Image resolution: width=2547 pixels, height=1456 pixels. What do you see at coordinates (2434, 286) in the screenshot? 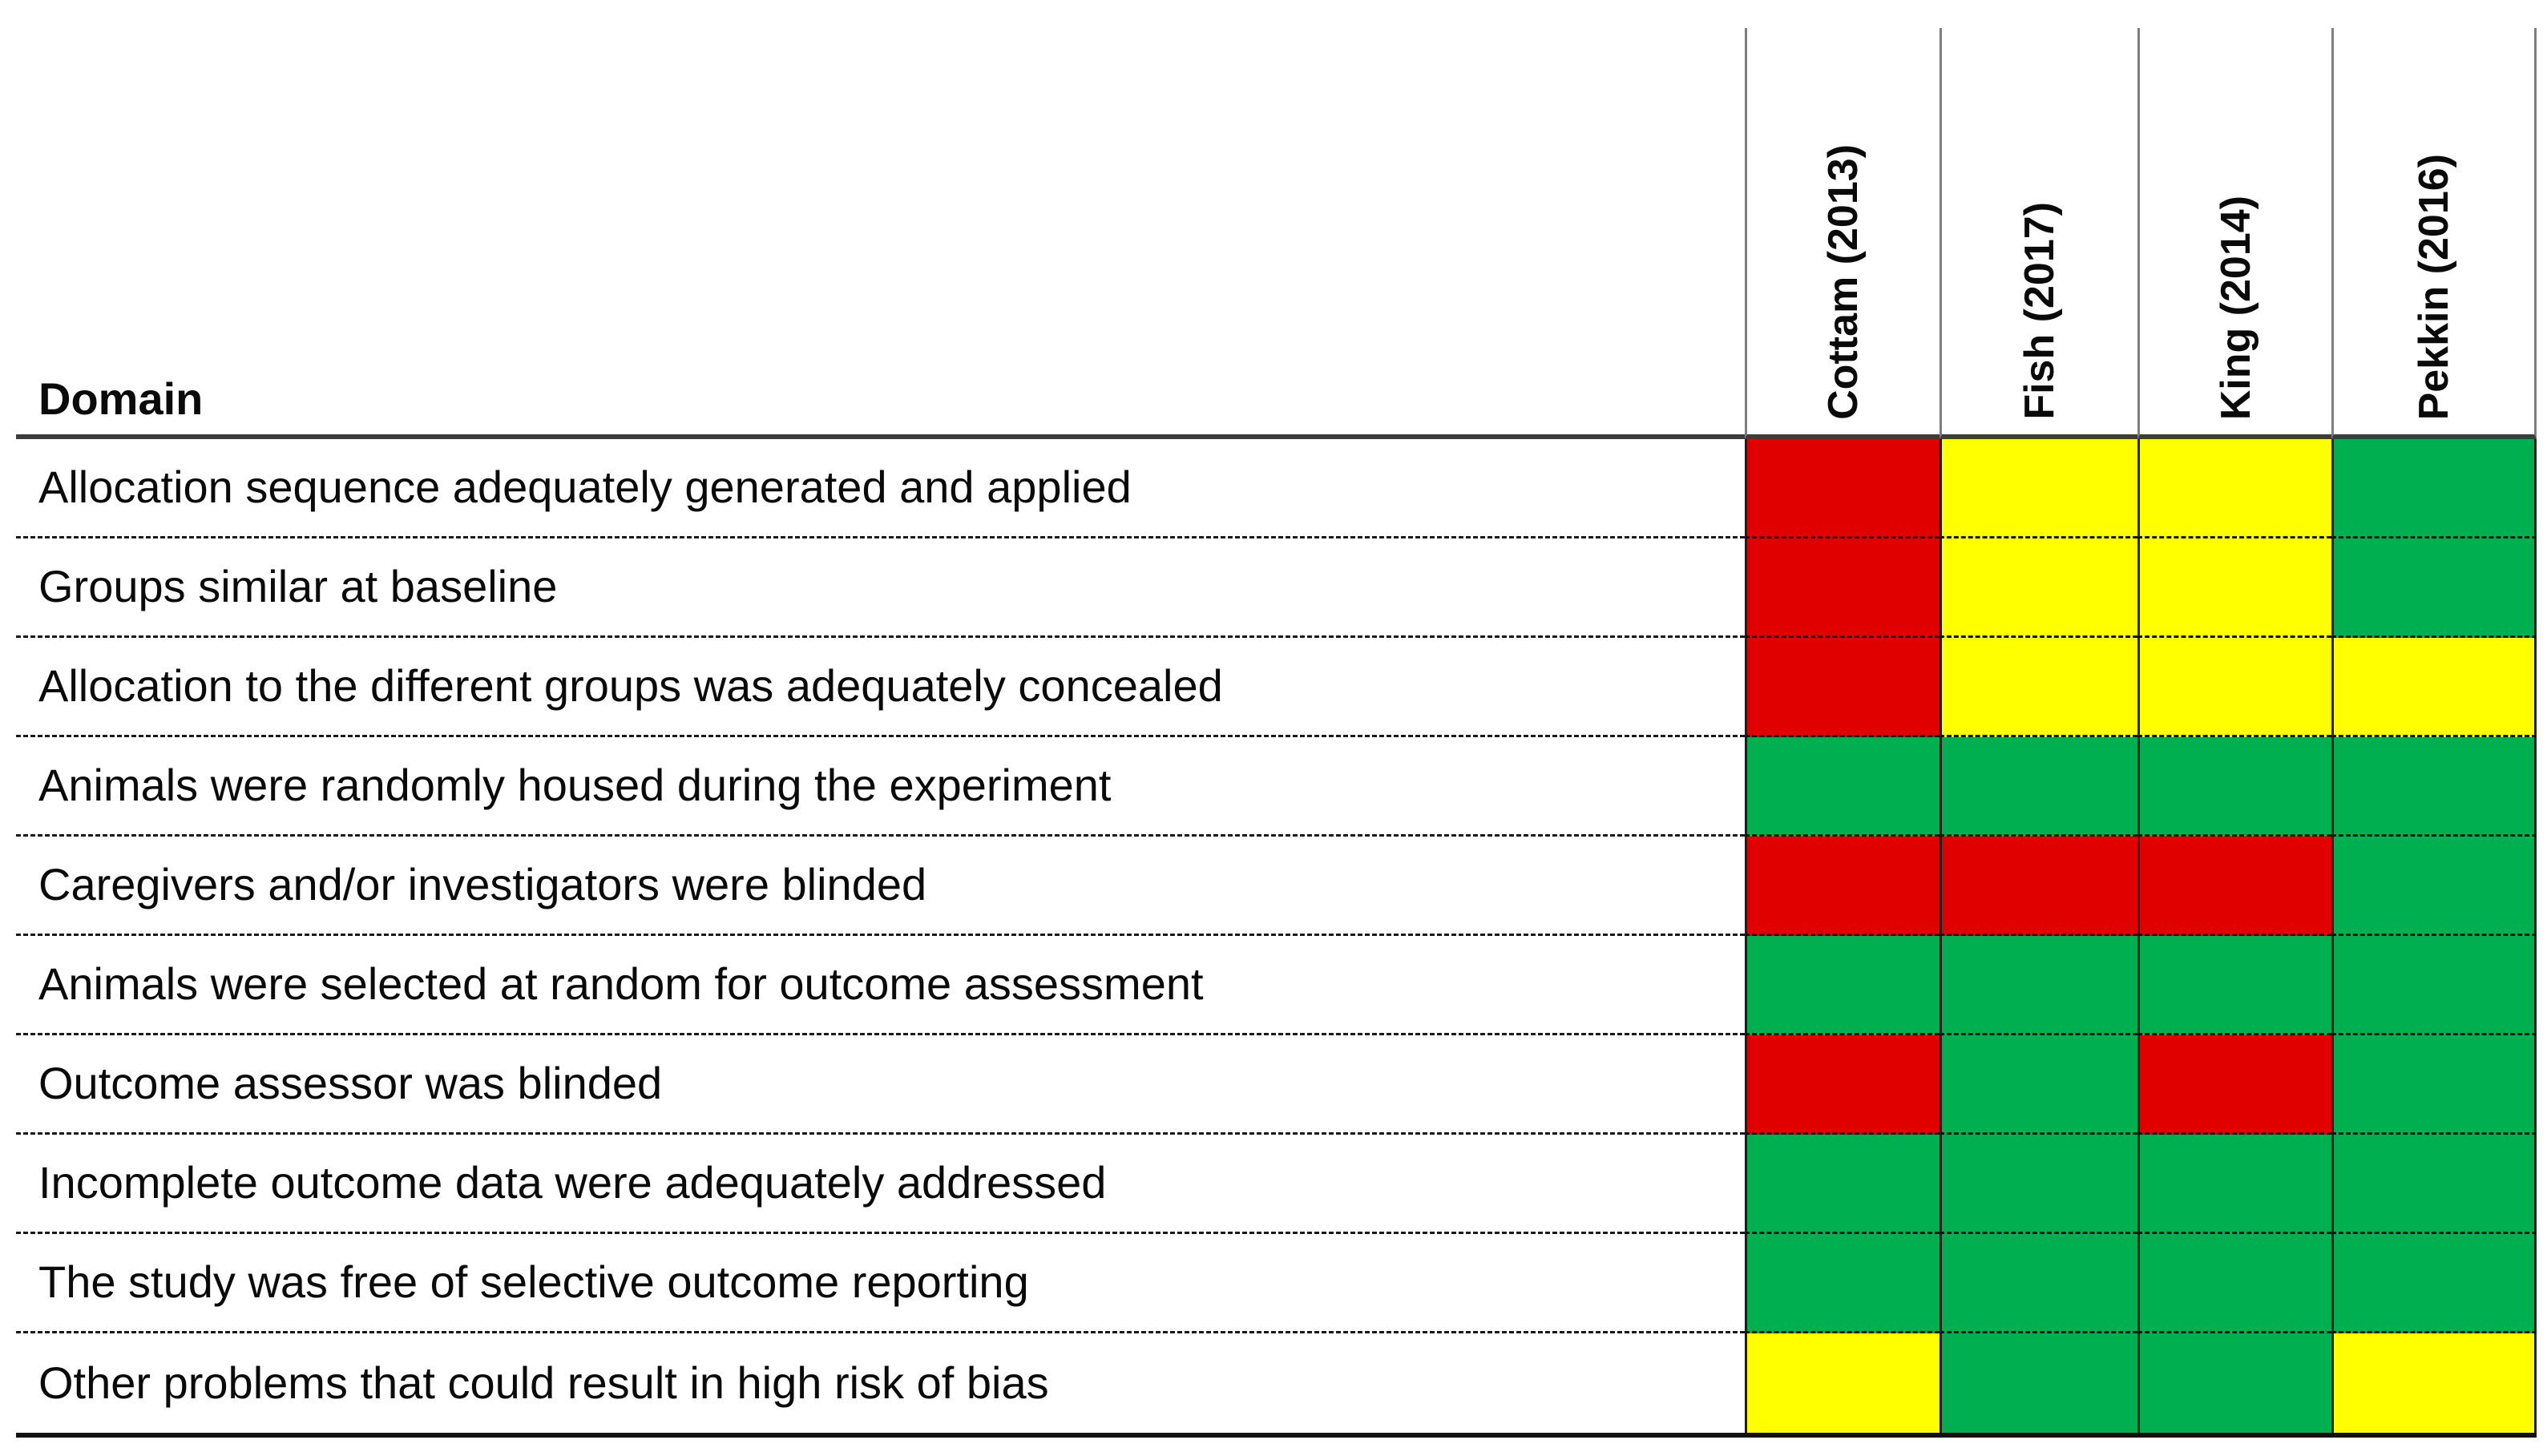
I see `study-label: Pekkin (2016)` at bounding box center [2434, 286].